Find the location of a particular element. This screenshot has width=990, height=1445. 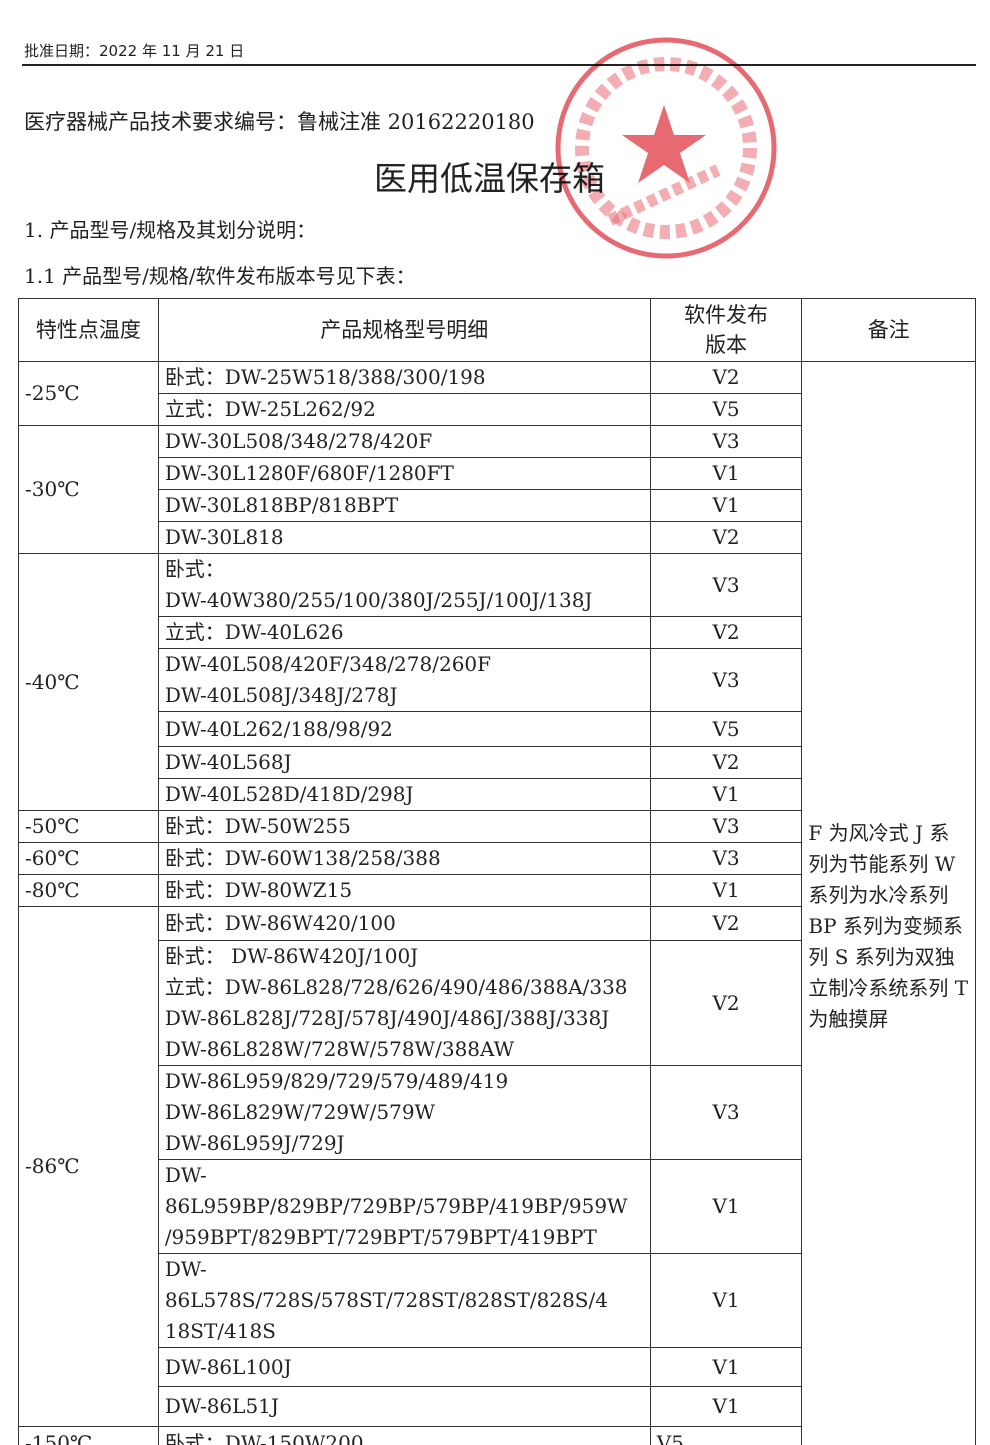

official-seal-stamp is located at coordinates (666, 148).